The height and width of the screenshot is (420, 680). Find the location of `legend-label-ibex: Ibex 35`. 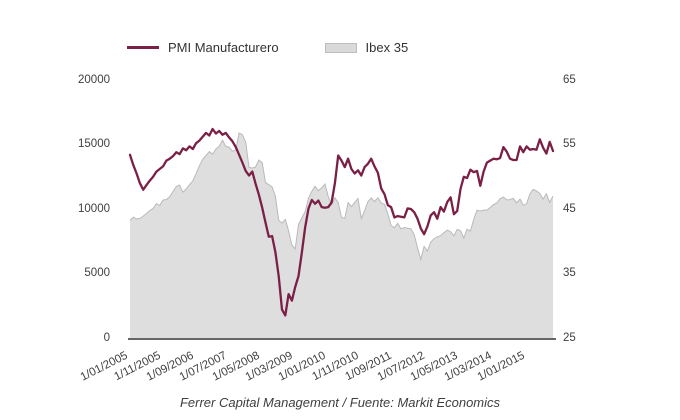

legend-label-ibex: Ibex 35 is located at coordinates (387, 47).